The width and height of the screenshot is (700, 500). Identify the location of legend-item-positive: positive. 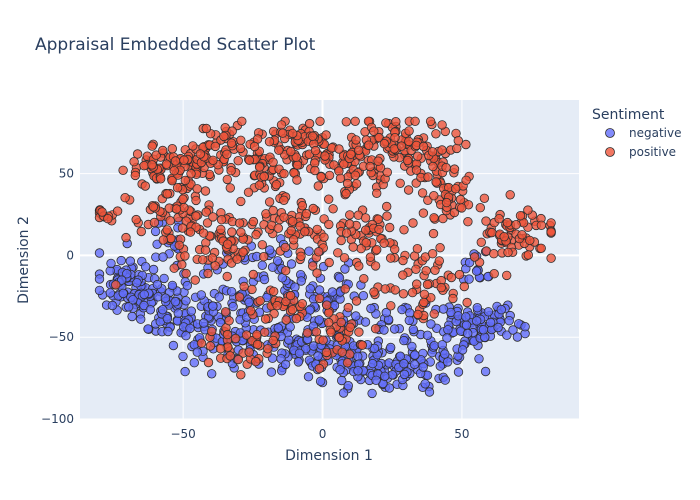
(641, 152).